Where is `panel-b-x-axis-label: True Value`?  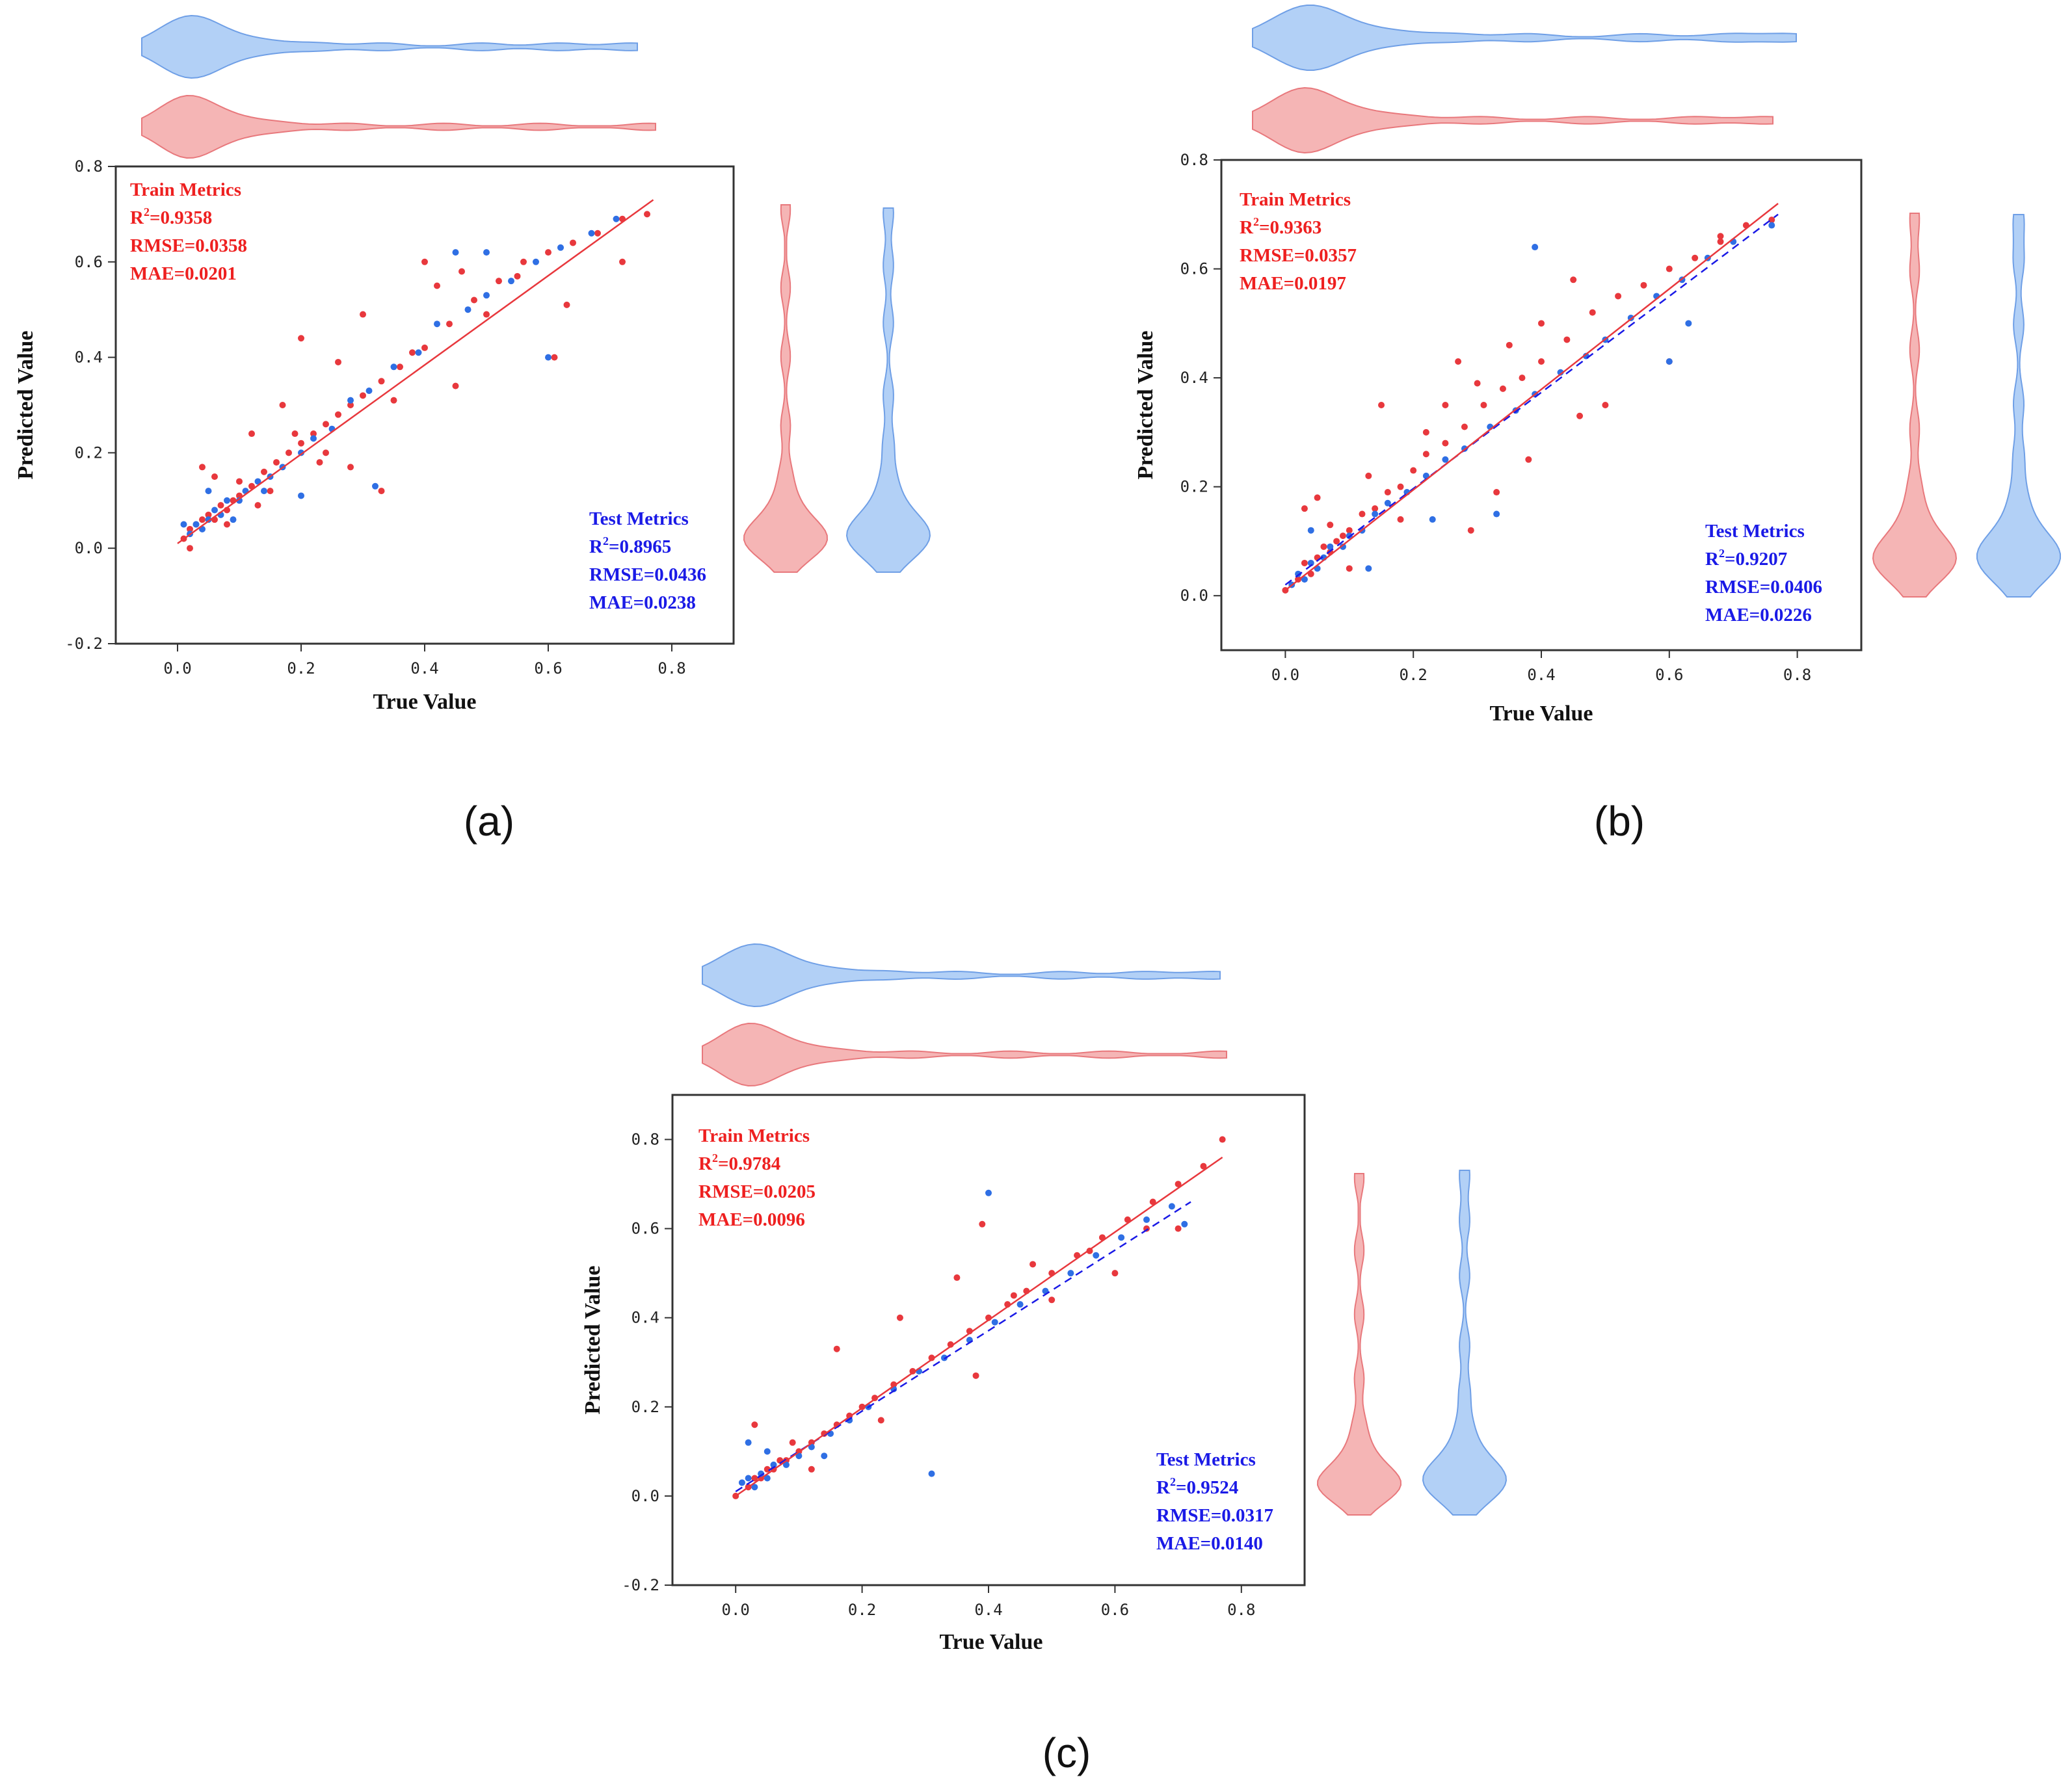 panel-b-x-axis-label: True Value is located at coordinates (1541, 714).